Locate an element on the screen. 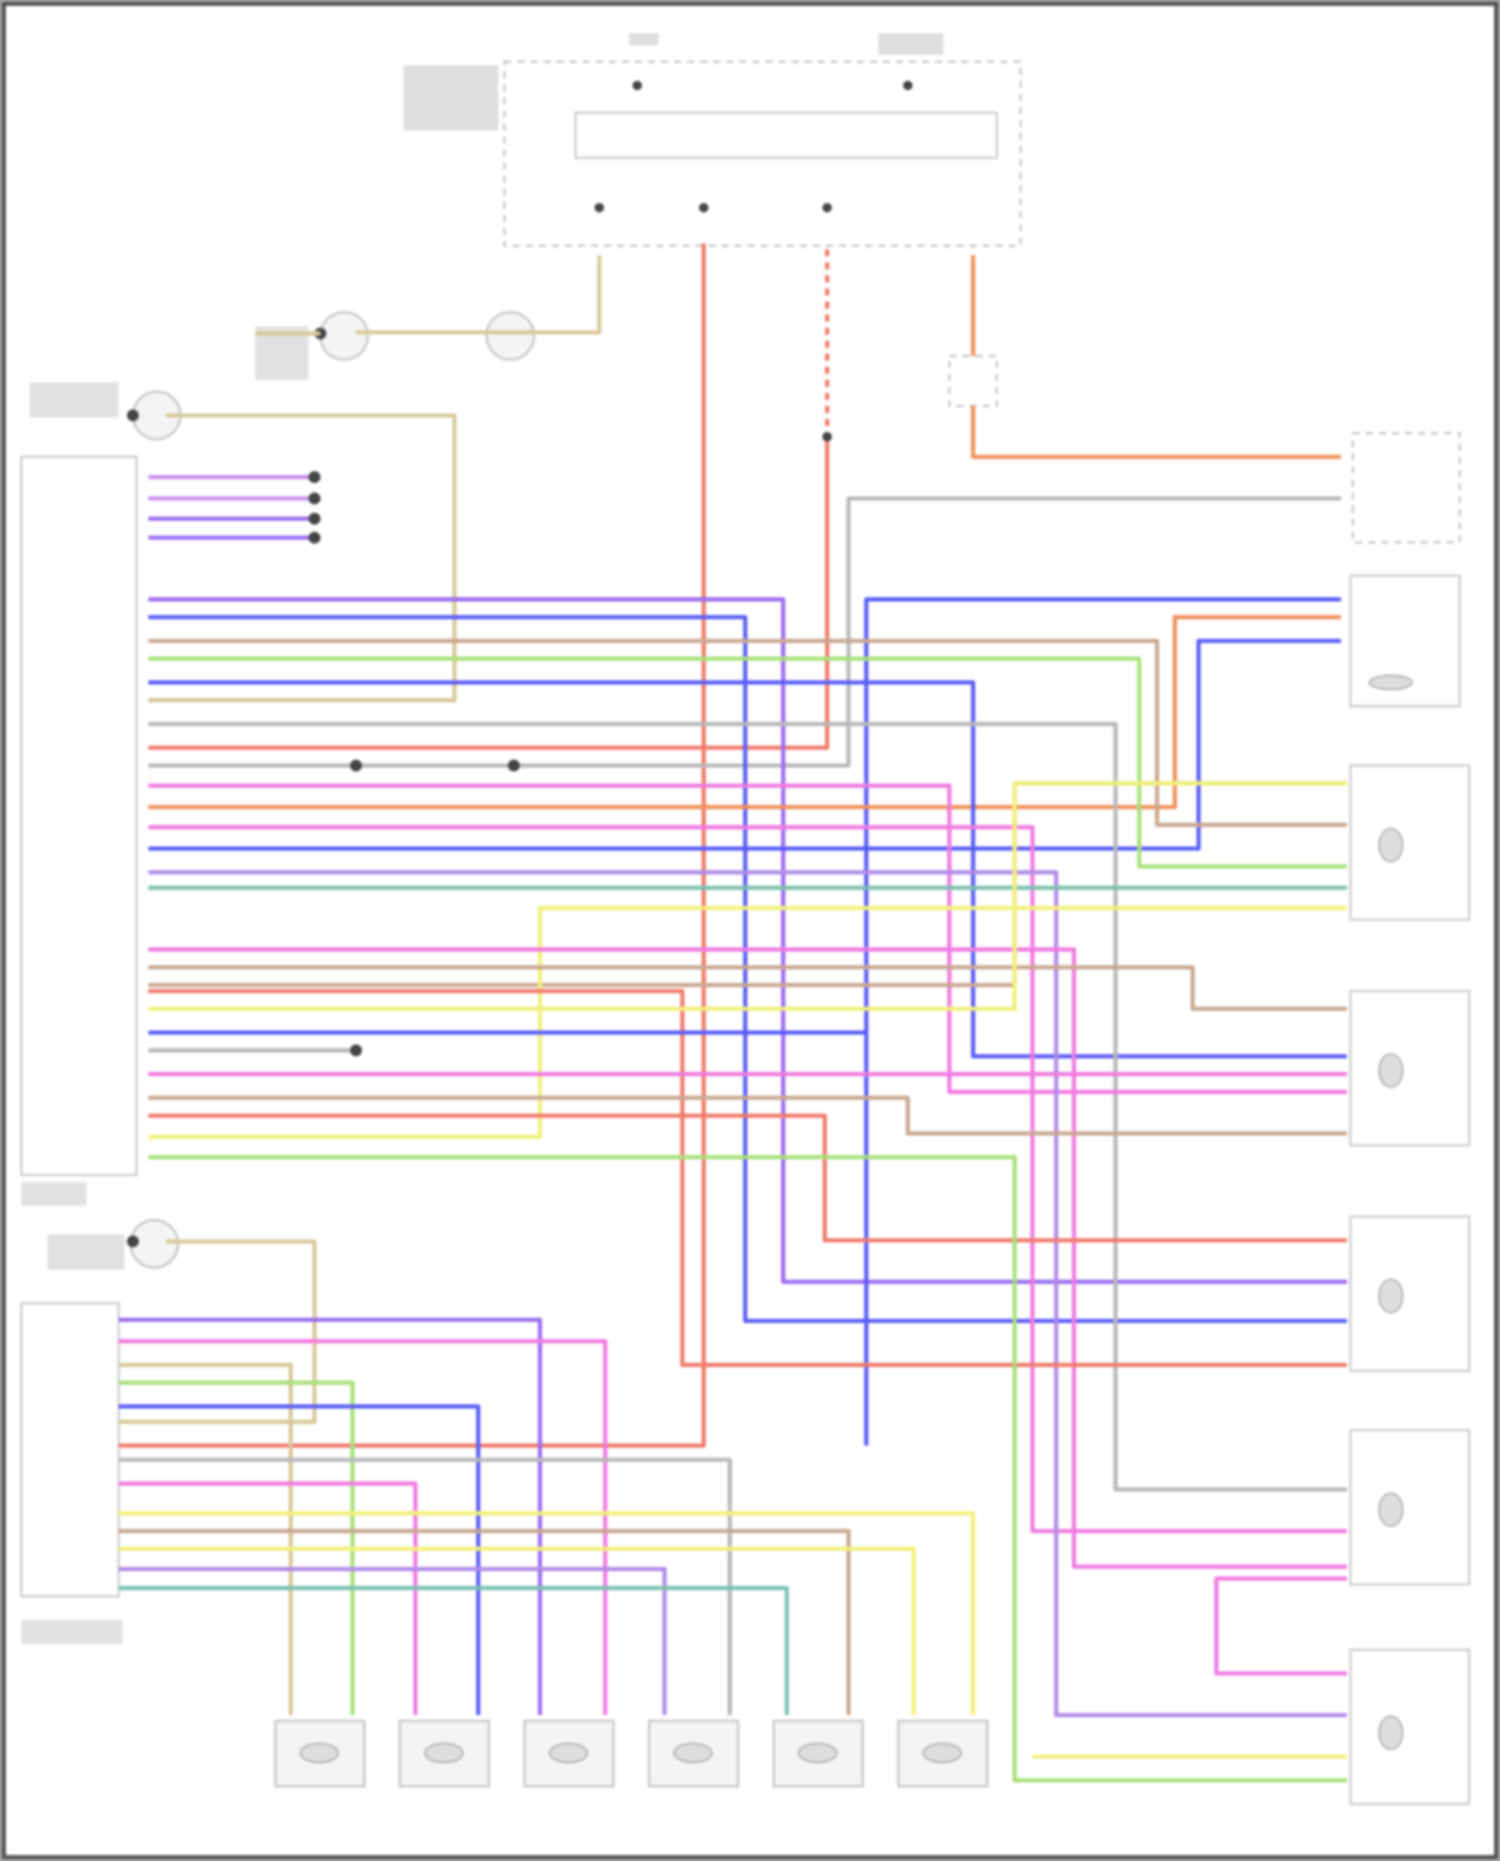 This screenshot has height=1861, width=1500. left-seat-module is located at coordinates (79, 816).